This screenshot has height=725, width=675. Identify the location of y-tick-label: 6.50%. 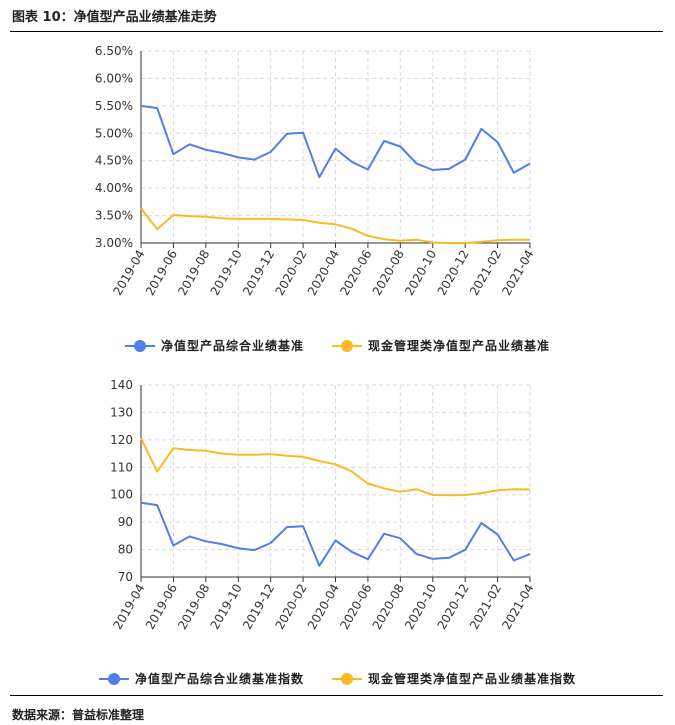
(114, 51).